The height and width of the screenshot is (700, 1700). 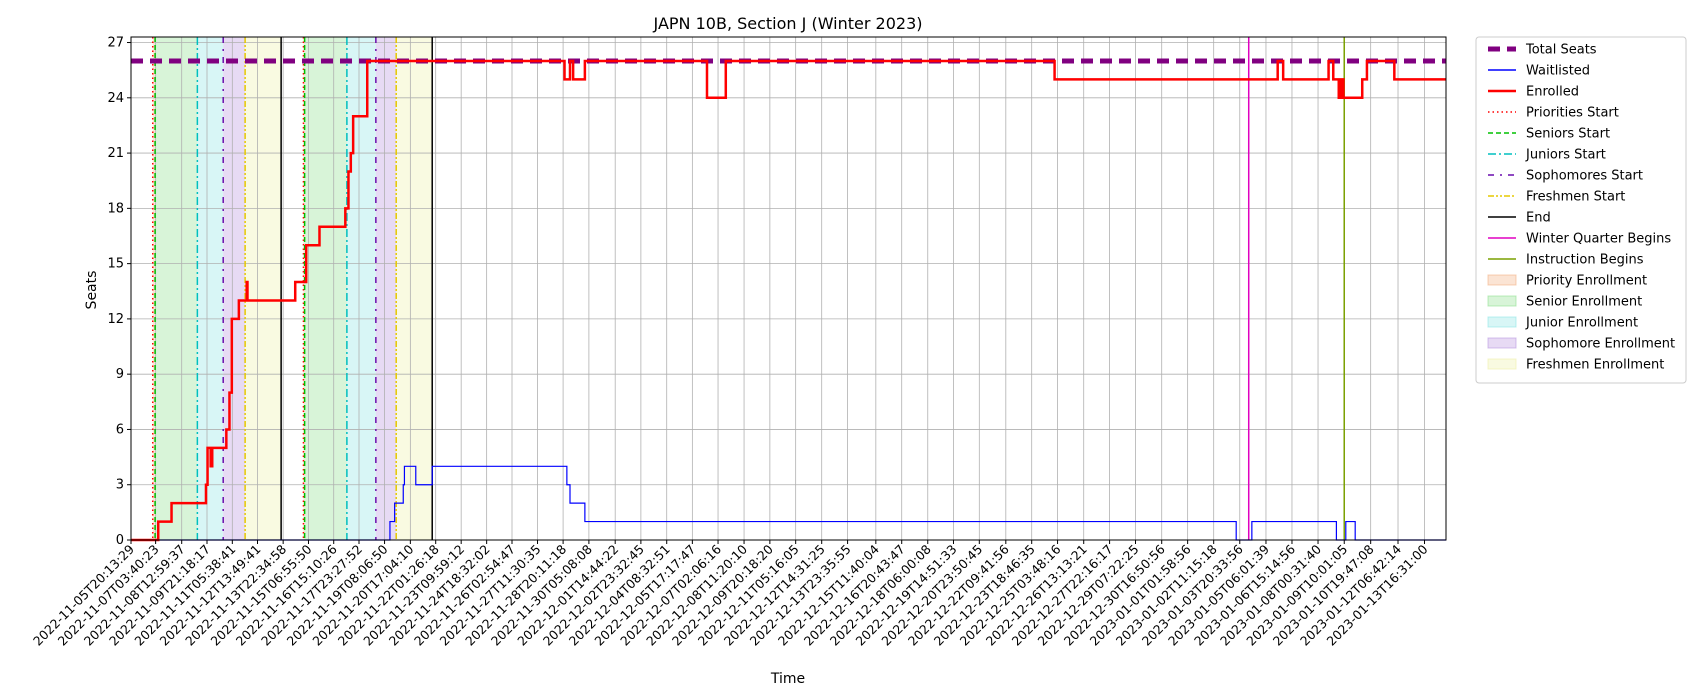 What do you see at coordinates (361, 288) in the screenshot?
I see `shade-junior-enrollment` at bounding box center [361, 288].